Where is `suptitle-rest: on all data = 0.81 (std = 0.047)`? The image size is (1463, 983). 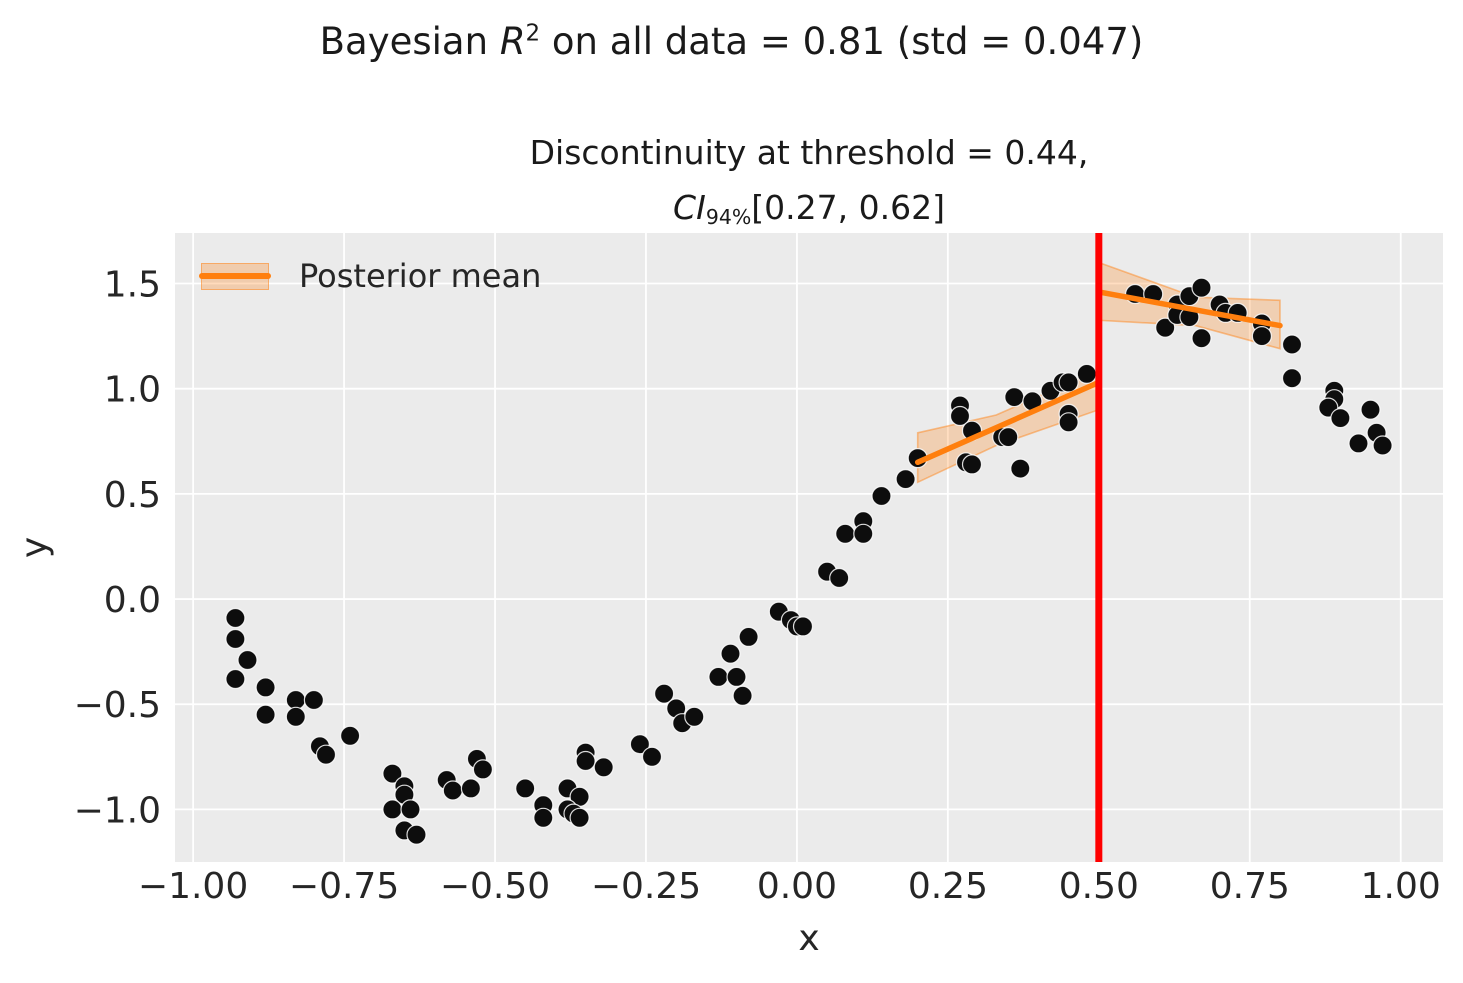 suptitle-rest: on all data = 0.81 (std = 0.047) is located at coordinates (842, 41).